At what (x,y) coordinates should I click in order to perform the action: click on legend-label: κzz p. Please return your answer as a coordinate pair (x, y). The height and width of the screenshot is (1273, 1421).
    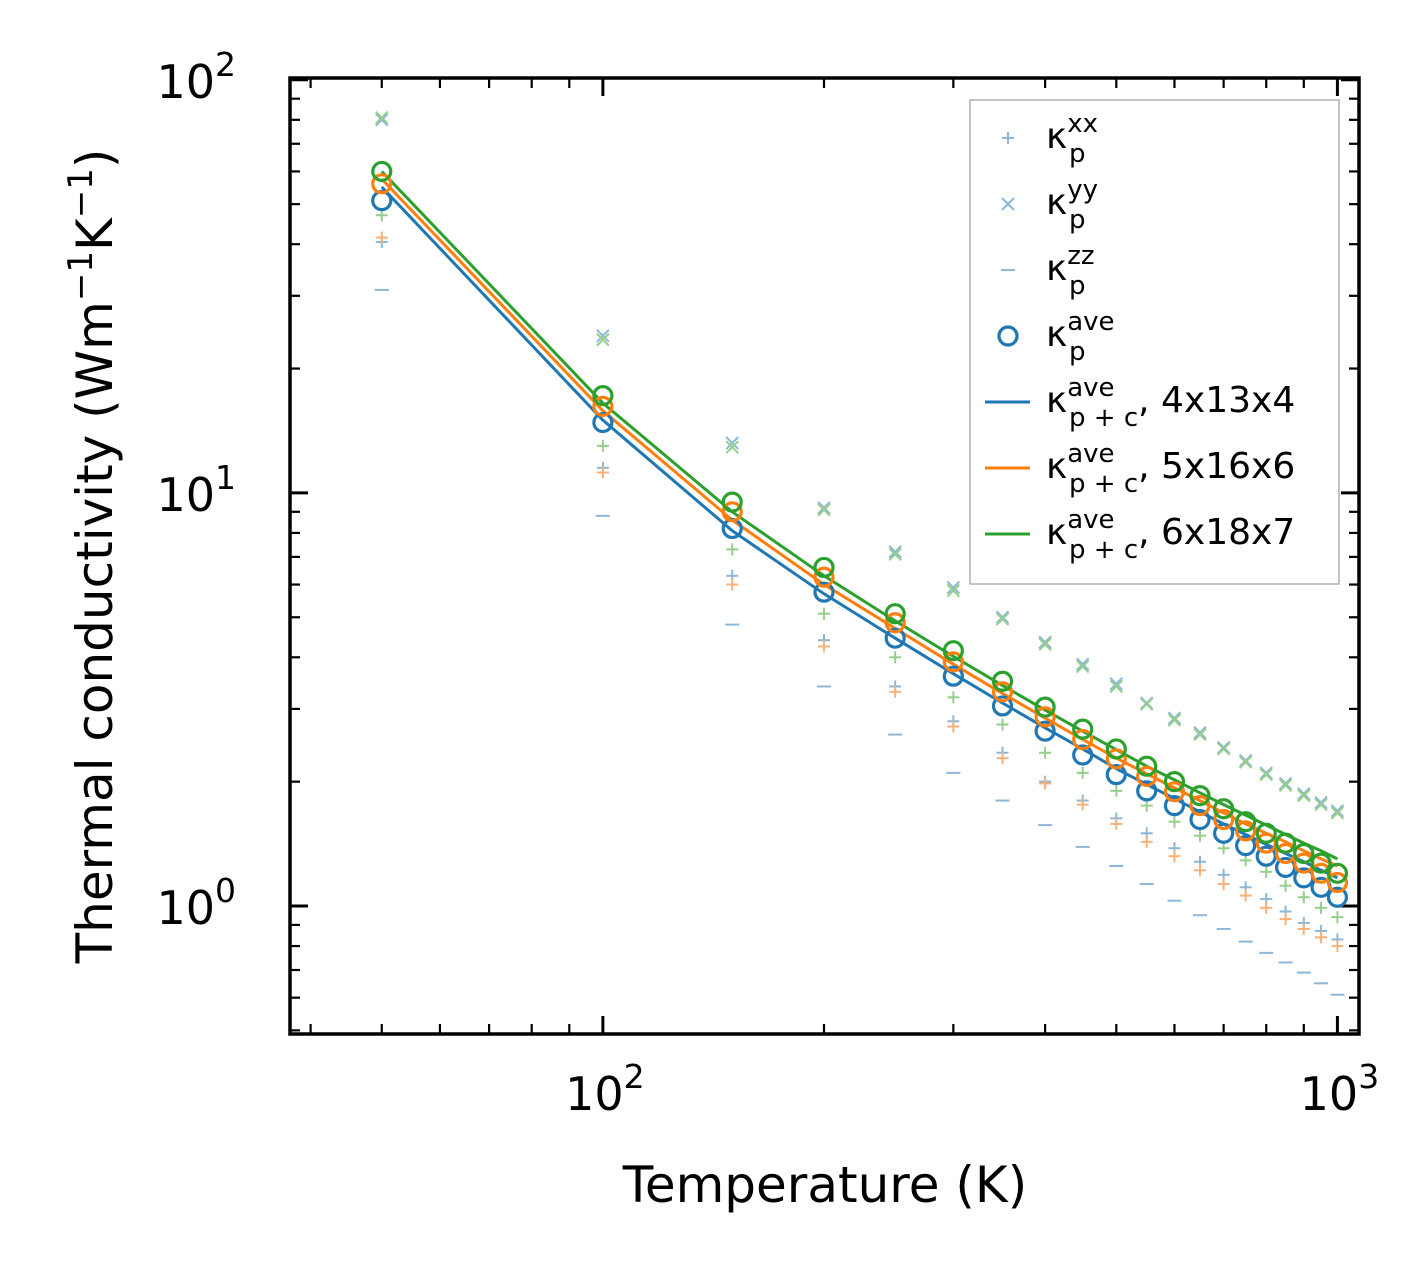
    Looking at the image, I should click on (1070, 271).